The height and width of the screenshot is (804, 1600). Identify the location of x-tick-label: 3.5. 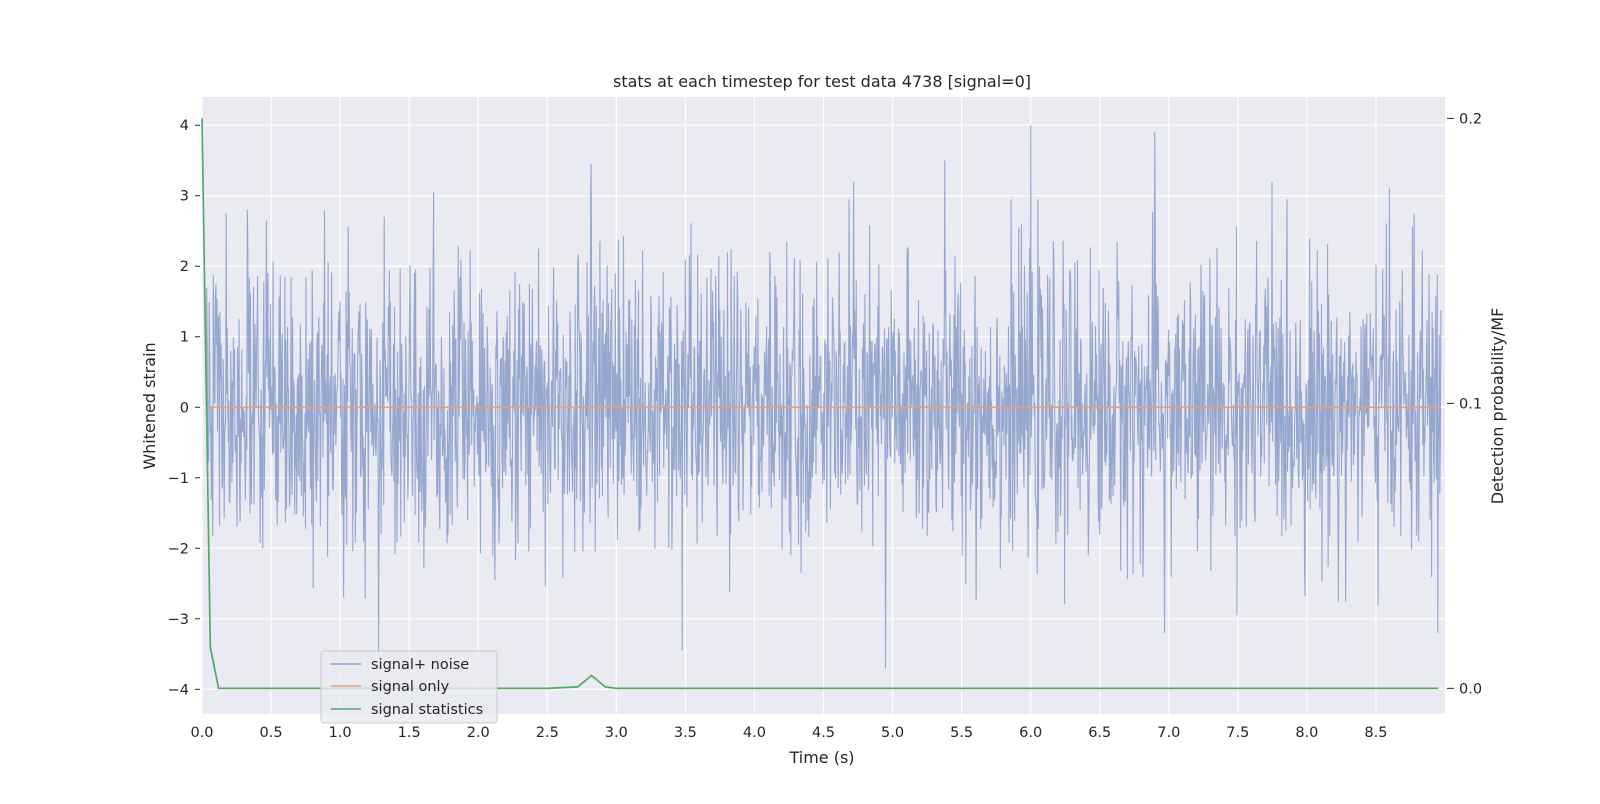
(685, 733).